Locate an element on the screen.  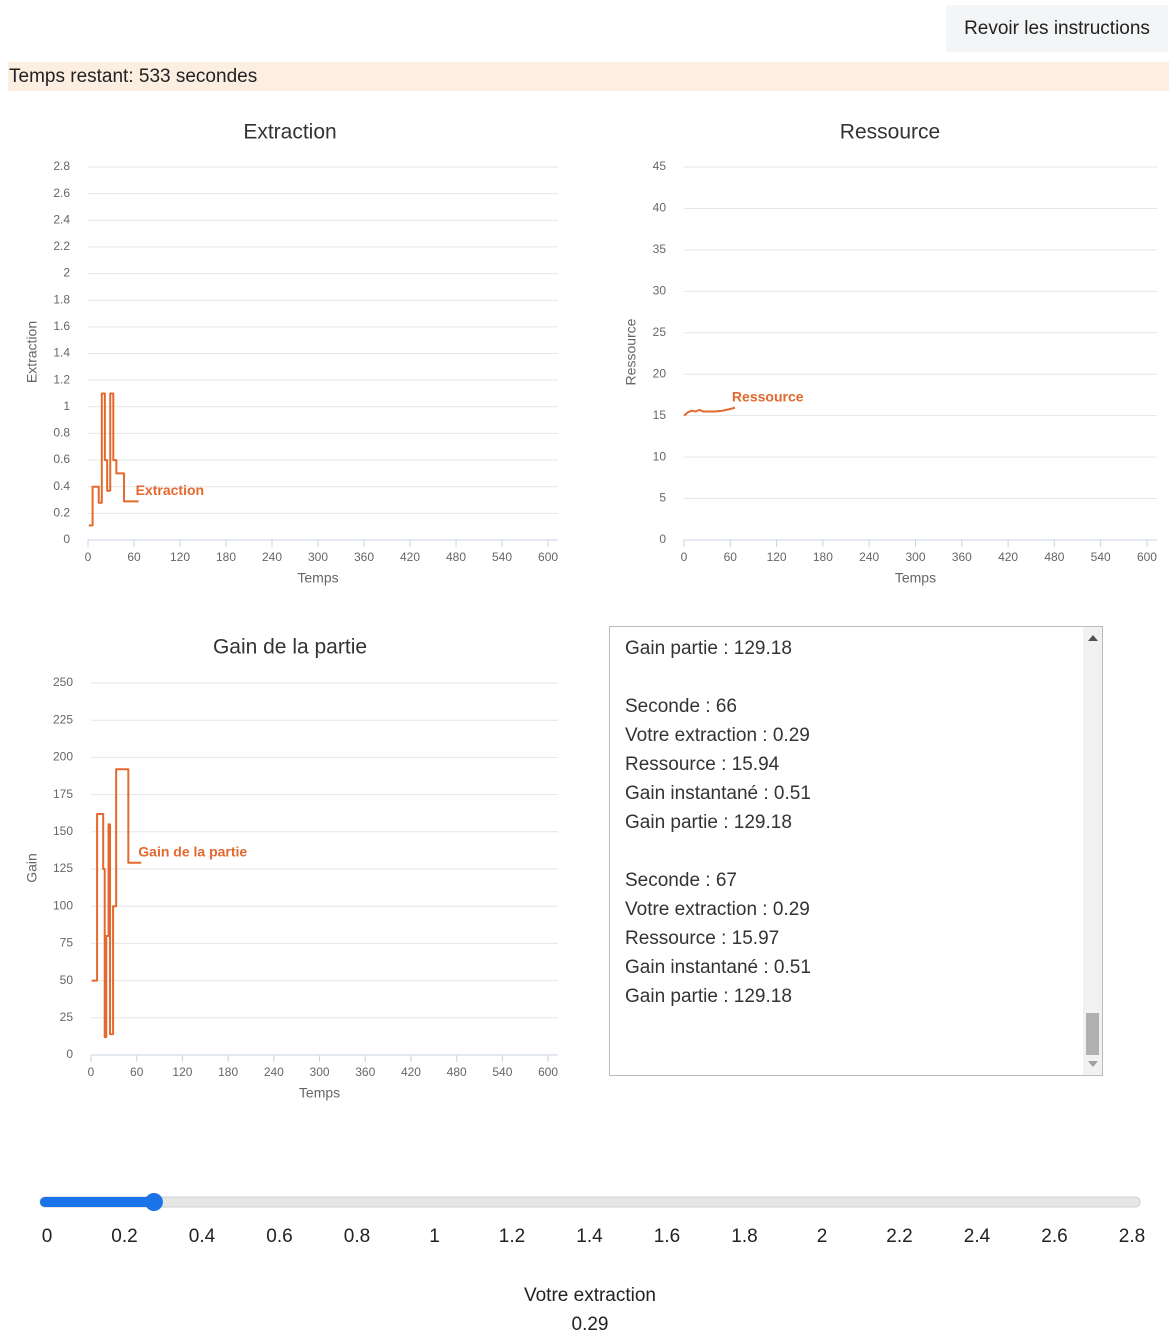
y-tick-label: 40 is located at coordinates (660, 208).